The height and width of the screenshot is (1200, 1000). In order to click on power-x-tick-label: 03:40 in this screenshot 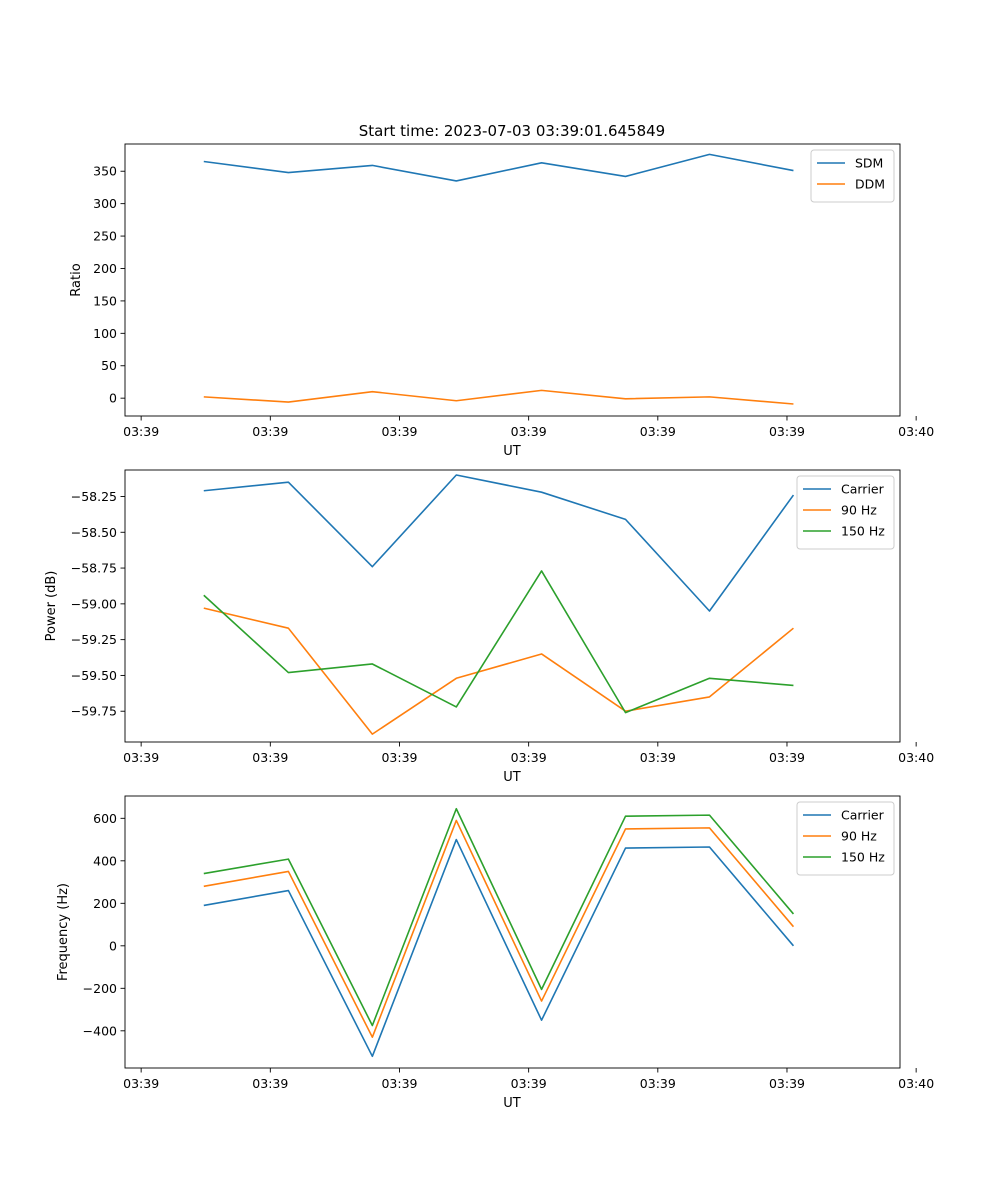, I will do `click(916, 757)`.